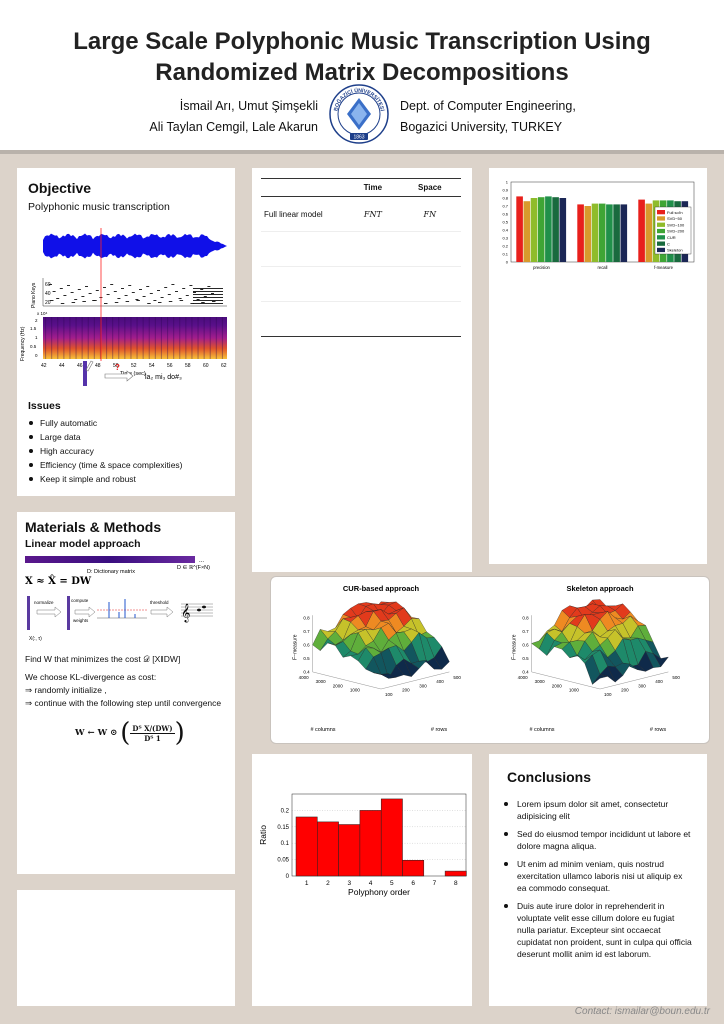 This screenshot has width=724, height=1024. What do you see at coordinates (362, 72) in the screenshot?
I see `title-line-2: Randomized Matrix Decompositions` at bounding box center [362, 72].